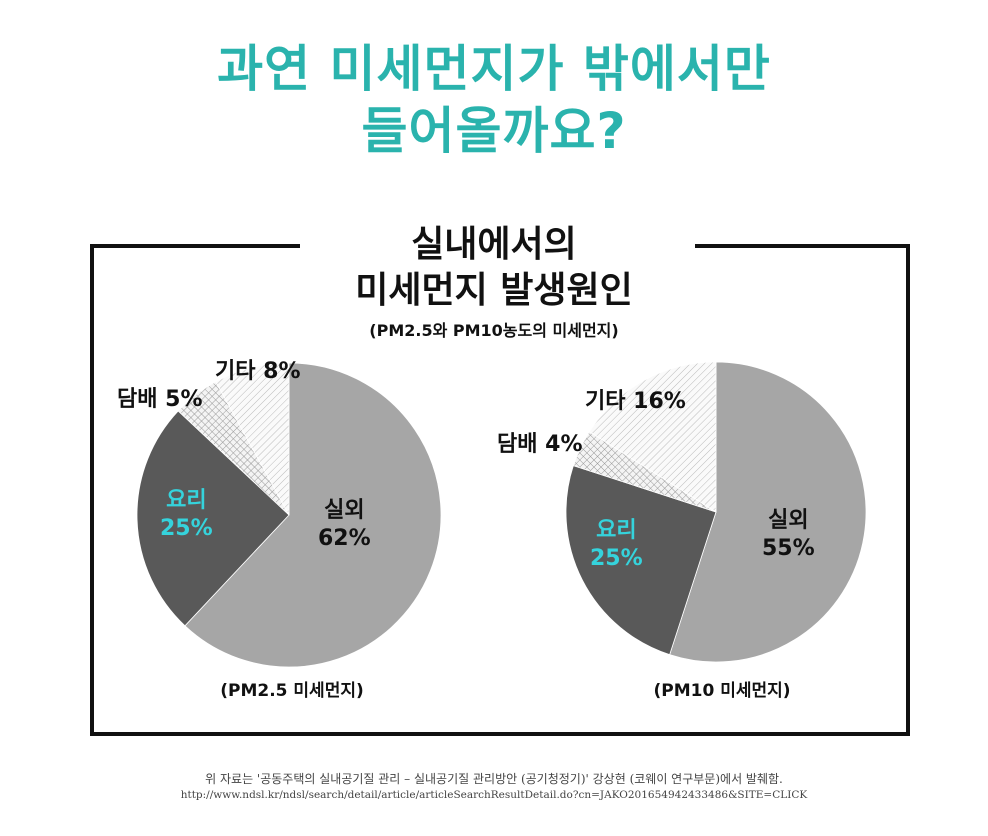 The image size is (988, 836). I want to click on main-title: 과연 미세먼지가 밖에서만 들어올까요?, so click(494, 100).